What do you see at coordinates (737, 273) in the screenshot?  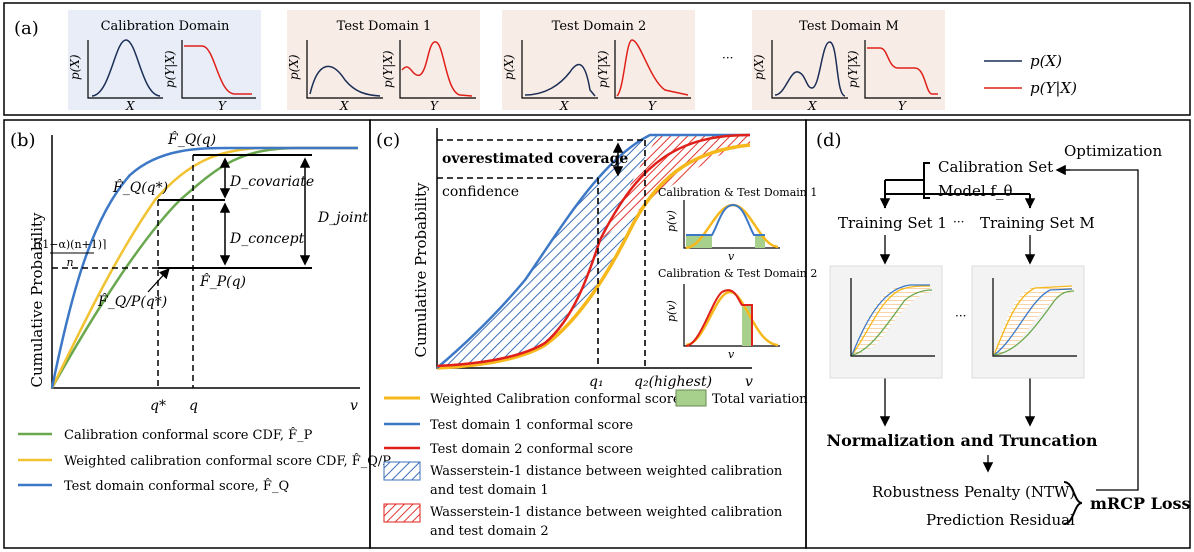 I see `inset-2-title: Calibration & Test Domain 2` at bounding box center [737, 273].